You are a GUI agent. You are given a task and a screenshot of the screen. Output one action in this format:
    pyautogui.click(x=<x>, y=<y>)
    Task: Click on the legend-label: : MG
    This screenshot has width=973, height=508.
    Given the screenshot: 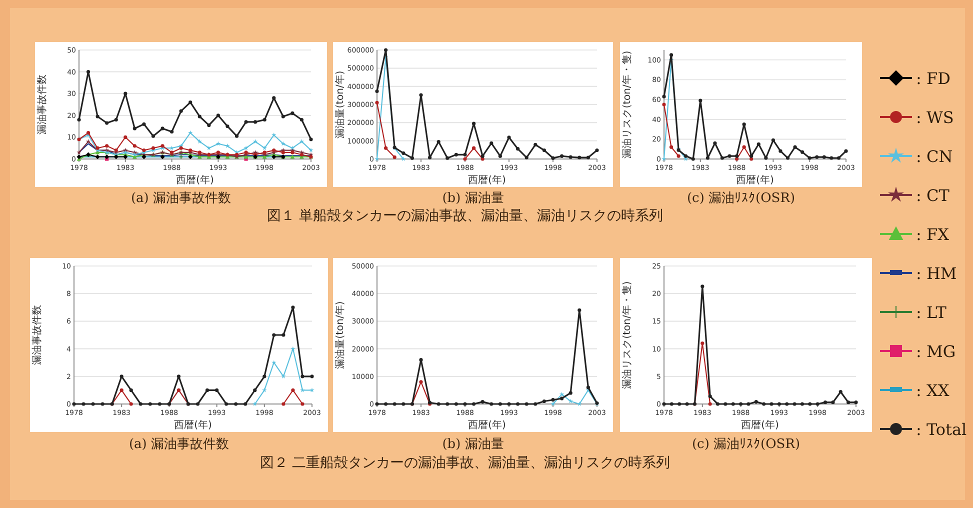 What is the action you would take?
    pyautogui.click(x=936, y=351)
    